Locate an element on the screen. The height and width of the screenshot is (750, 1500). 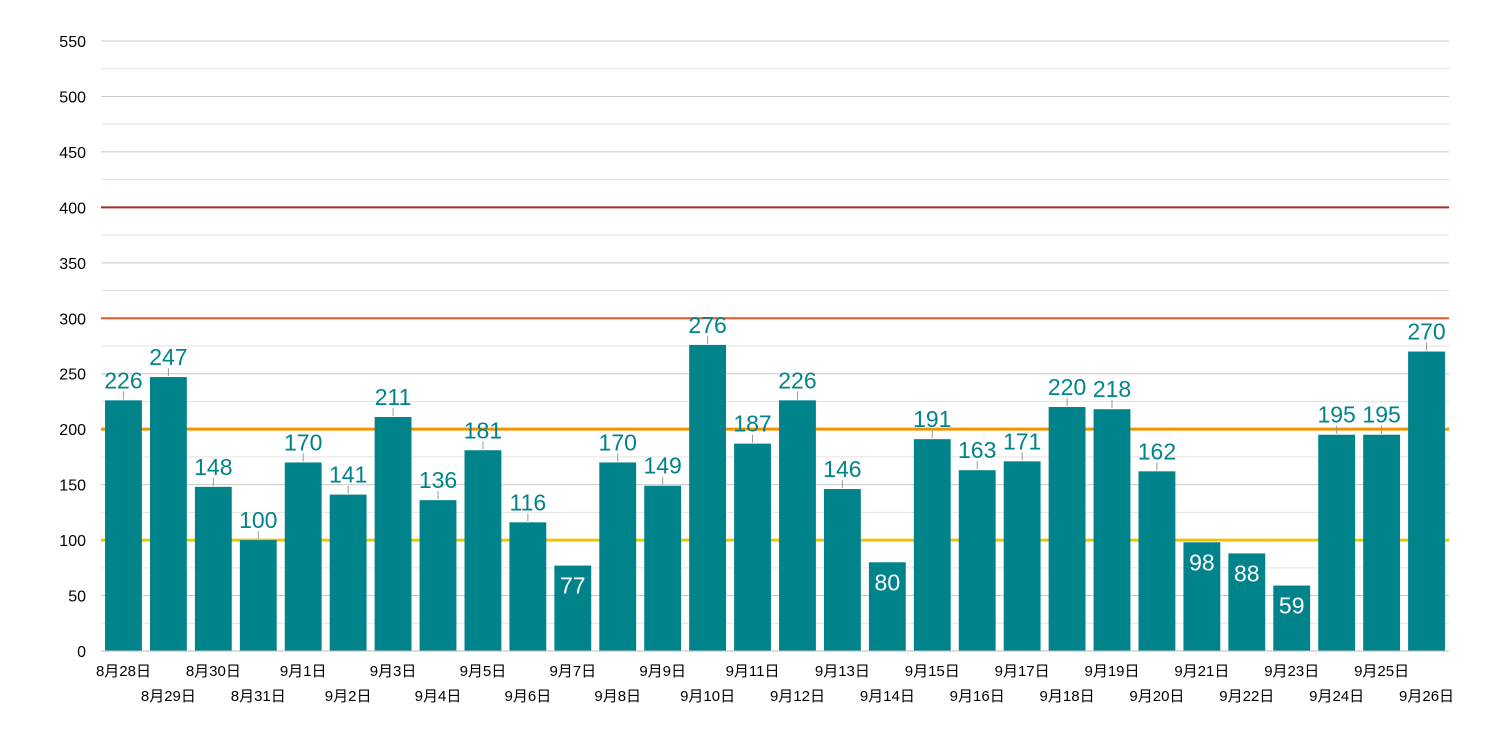
y-tick-label: 50 is located at coordinates (77, 597).